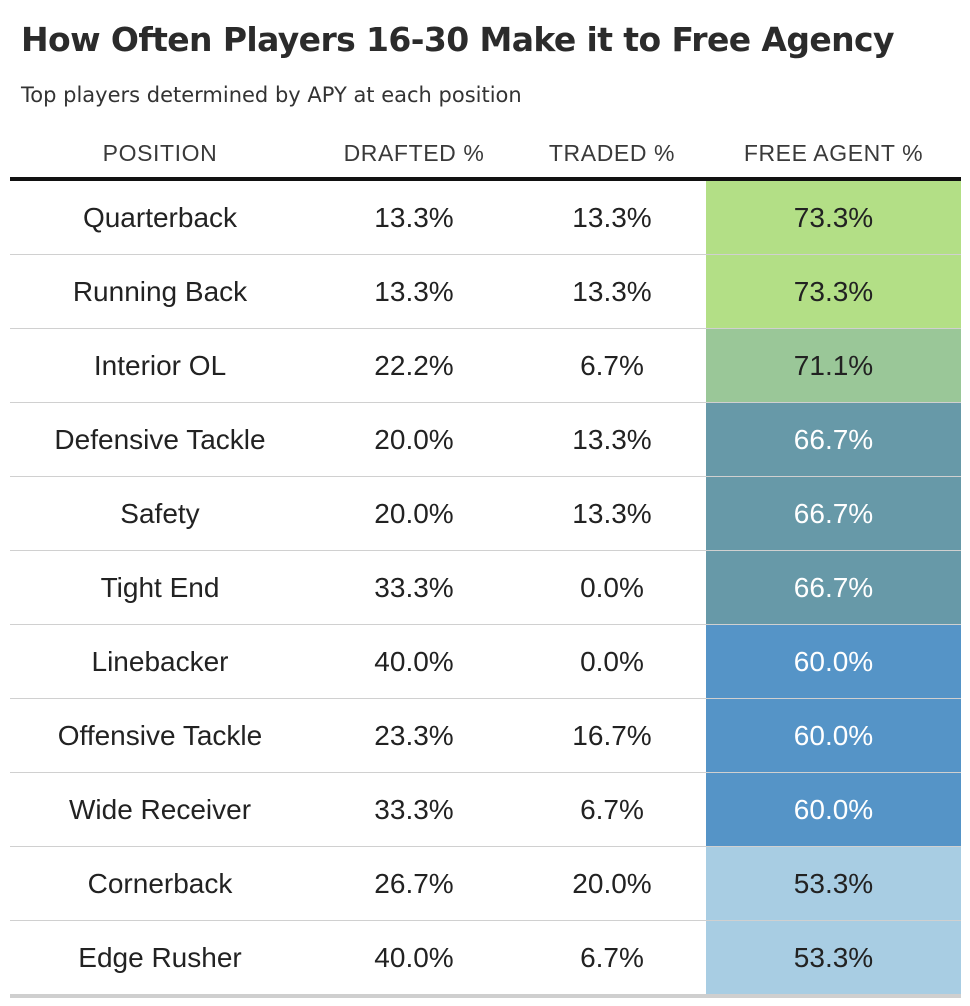  I want to click on free-agent-cell: 71.1%, so click(833, 365).